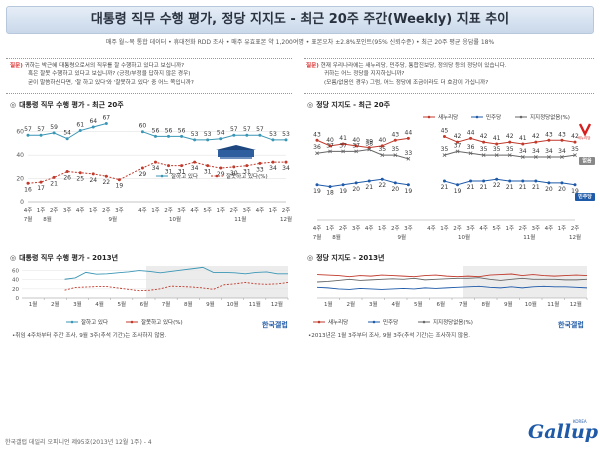 Image resolution: width=600 pixels, height=449 pixels. Describe the element at coordinates (349, 105) in the screenshot. I see `party-recent-heading: ◎ 정당 지지도 - 최근 20주` at that location.